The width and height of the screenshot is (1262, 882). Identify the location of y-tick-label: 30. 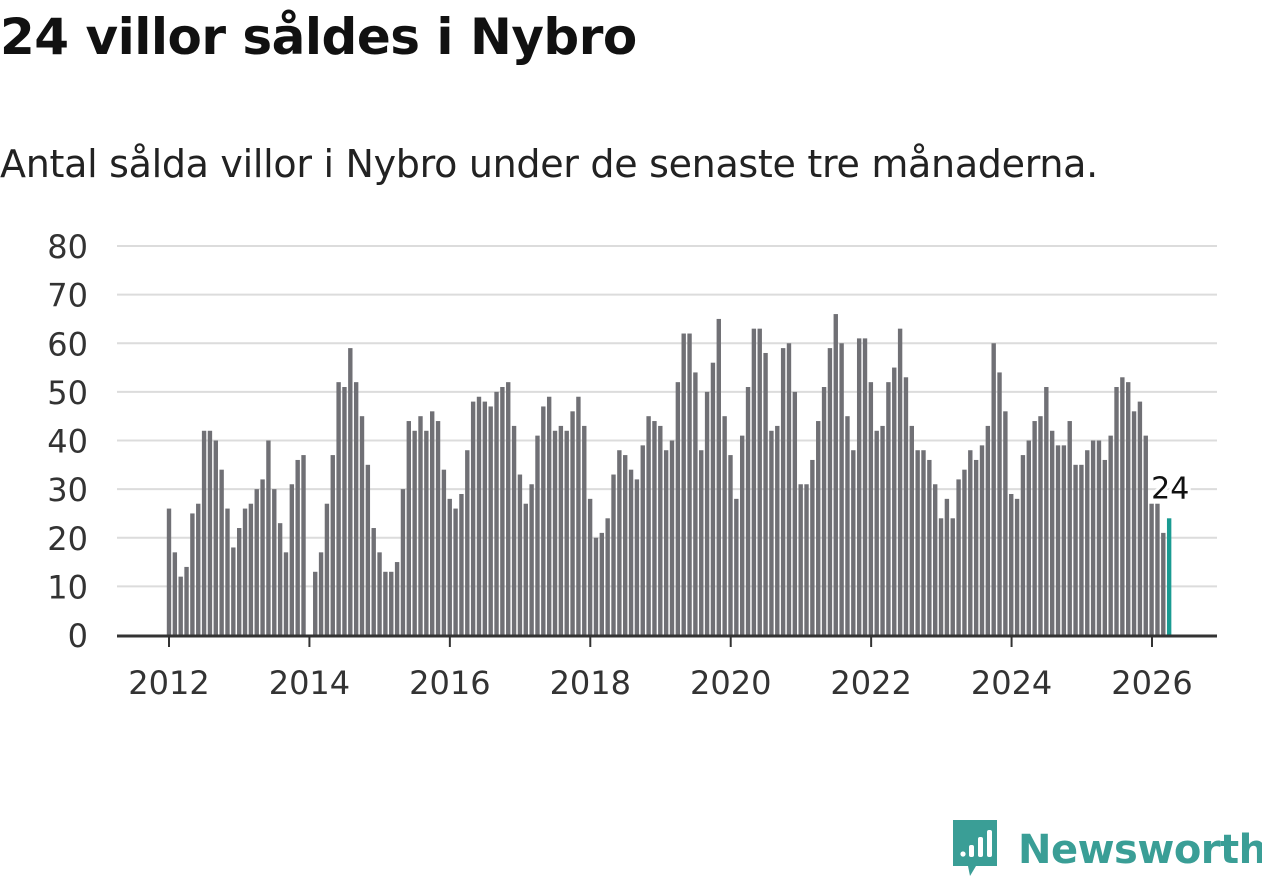
(67, 490).